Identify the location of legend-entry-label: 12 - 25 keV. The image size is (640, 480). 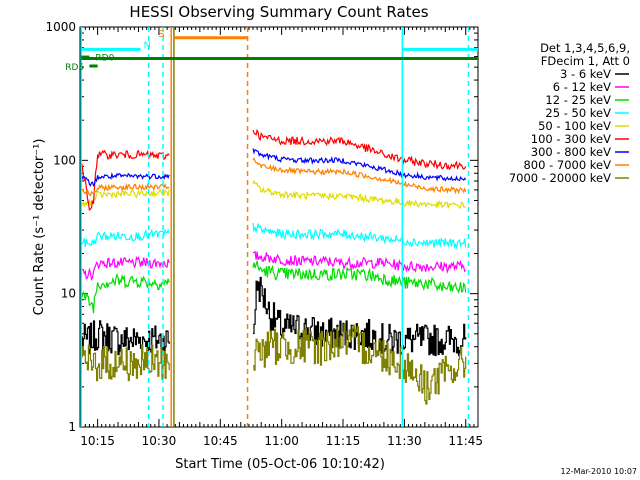
(578, 100).